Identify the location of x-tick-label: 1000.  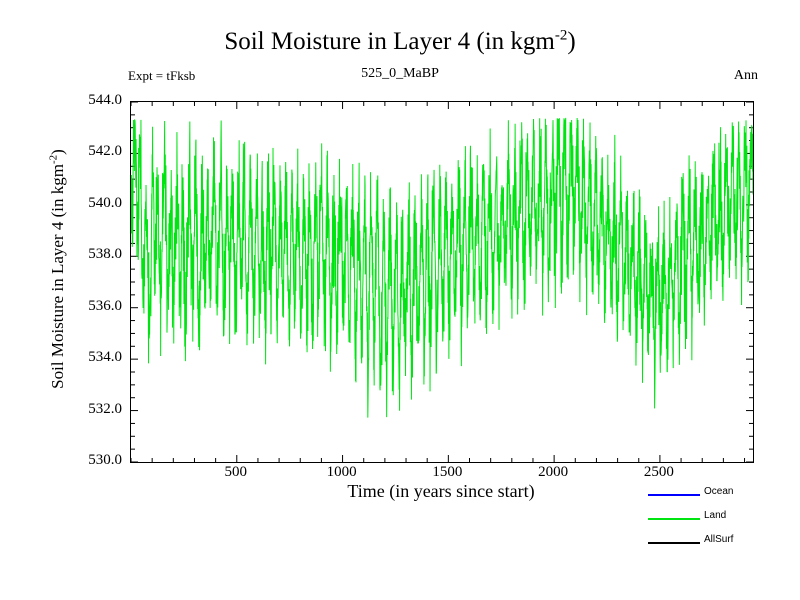
(341, 472).